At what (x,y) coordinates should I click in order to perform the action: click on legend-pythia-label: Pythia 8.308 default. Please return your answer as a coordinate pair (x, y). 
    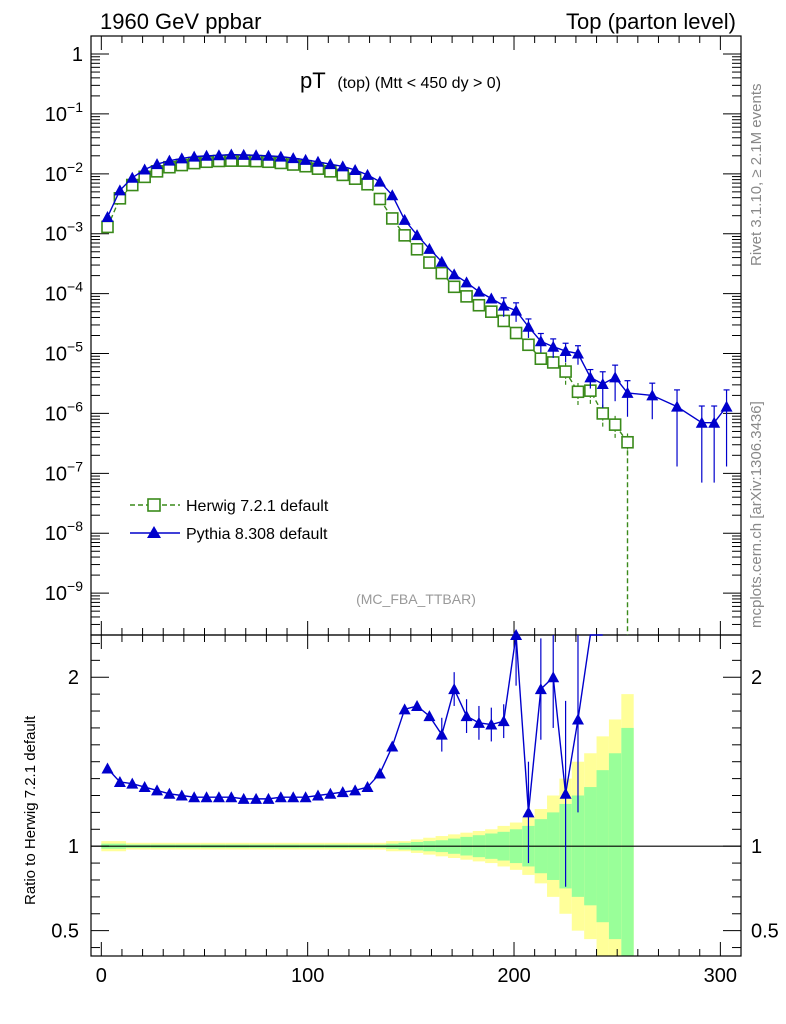
    Looking at the image, I should click on (257, 534).